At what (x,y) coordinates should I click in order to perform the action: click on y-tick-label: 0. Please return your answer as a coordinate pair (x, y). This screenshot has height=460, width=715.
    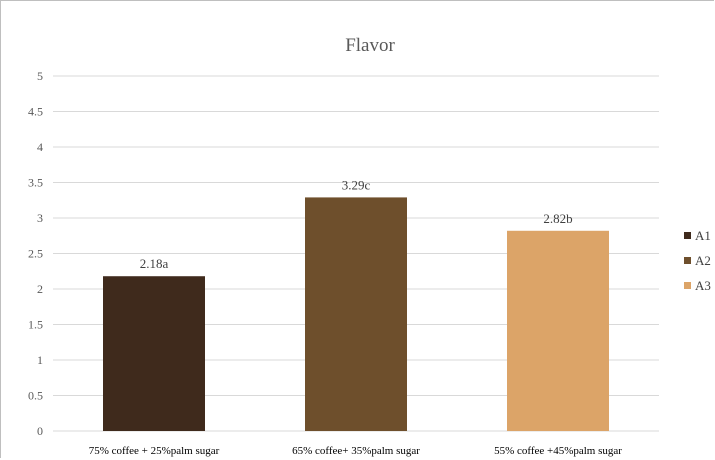
    Looking at the image, I should click on (40, 431).